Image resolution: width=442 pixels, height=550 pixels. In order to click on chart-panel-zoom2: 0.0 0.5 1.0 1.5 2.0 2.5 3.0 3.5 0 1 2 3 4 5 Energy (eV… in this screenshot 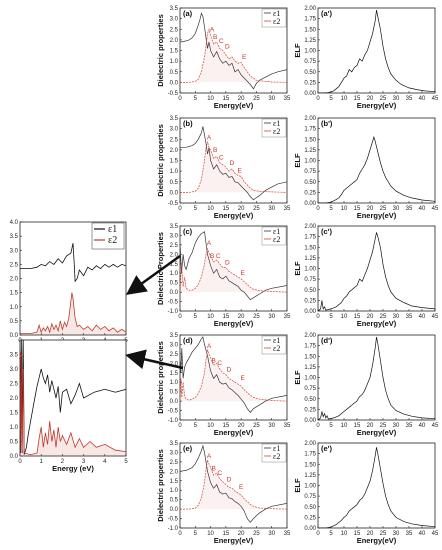, I will do `click(69, 406)`.